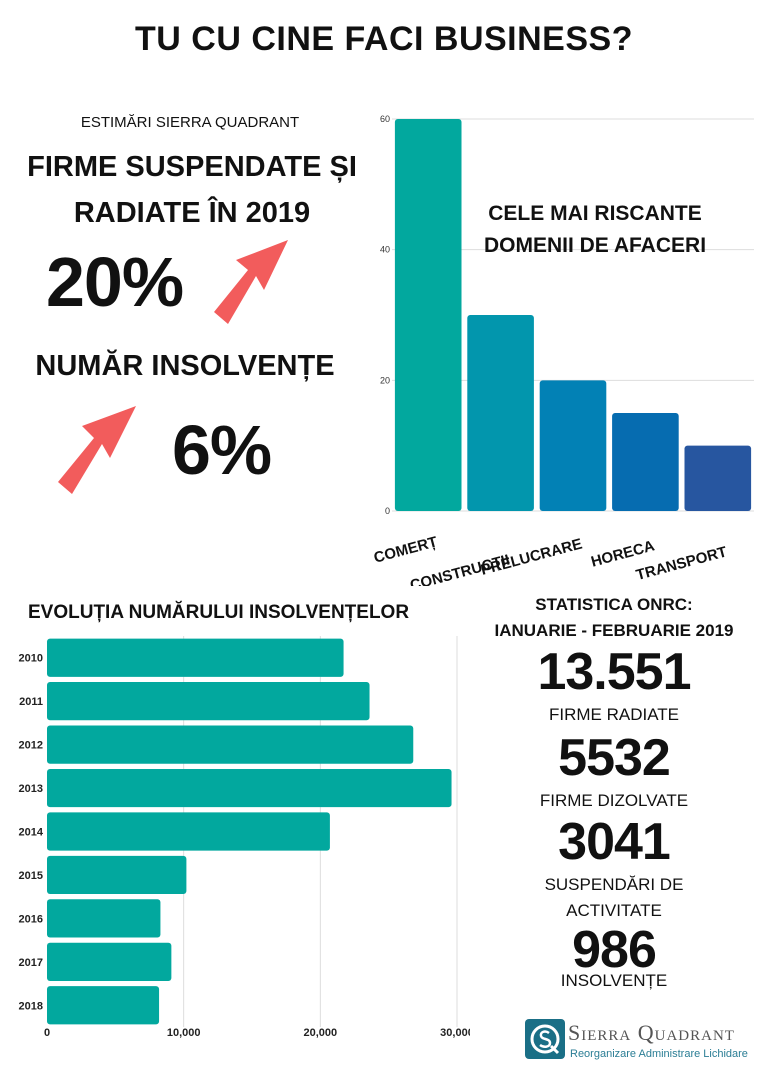 Image resolution: width=768 pixels, height=1086 pixels. Describe the element at coordinates (595, 230) in the screenshot. I see `riskiest-domains-title: CELE MAI RISCANTE DOMENII DE AFACERI` at that location.